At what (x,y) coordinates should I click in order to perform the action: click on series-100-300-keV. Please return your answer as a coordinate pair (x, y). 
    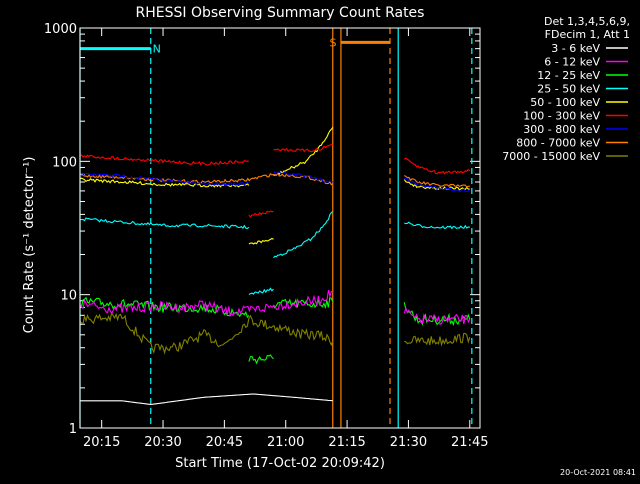
    Looking at the image, I should click on (275, 180).